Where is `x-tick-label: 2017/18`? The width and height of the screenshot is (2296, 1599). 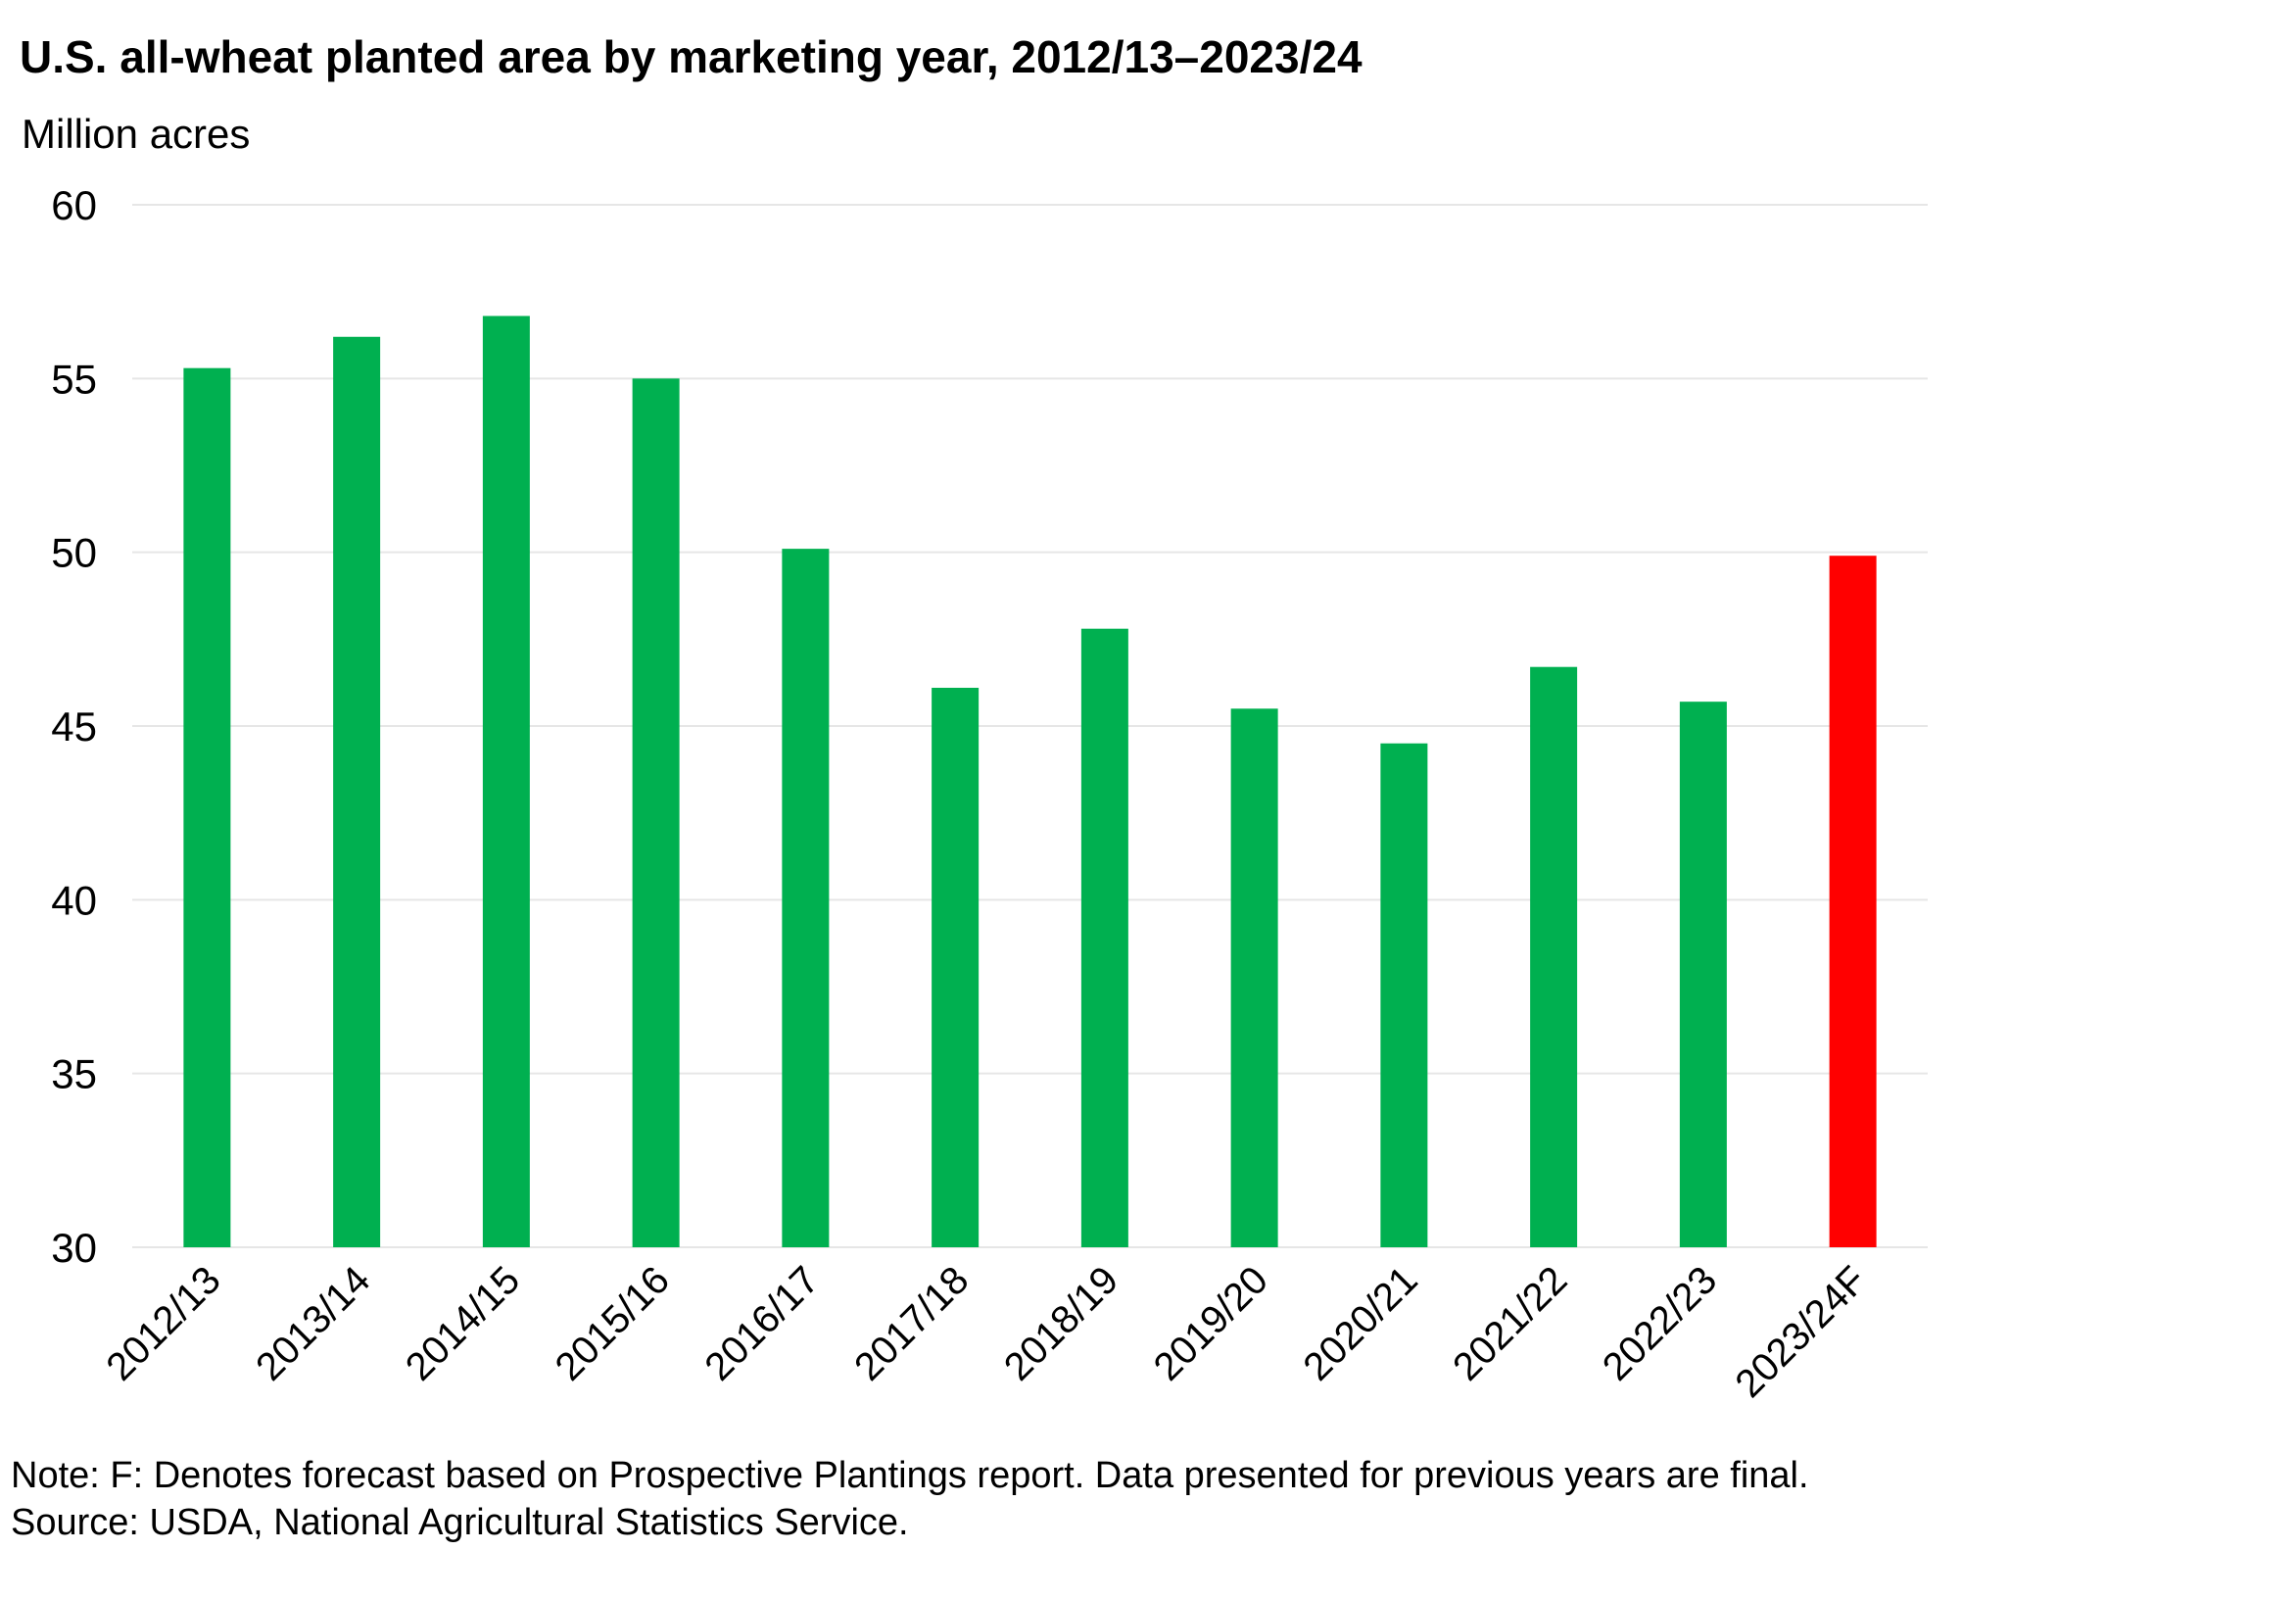
x-tick-label: 2017/18 is located at coordinates (912, 1323).